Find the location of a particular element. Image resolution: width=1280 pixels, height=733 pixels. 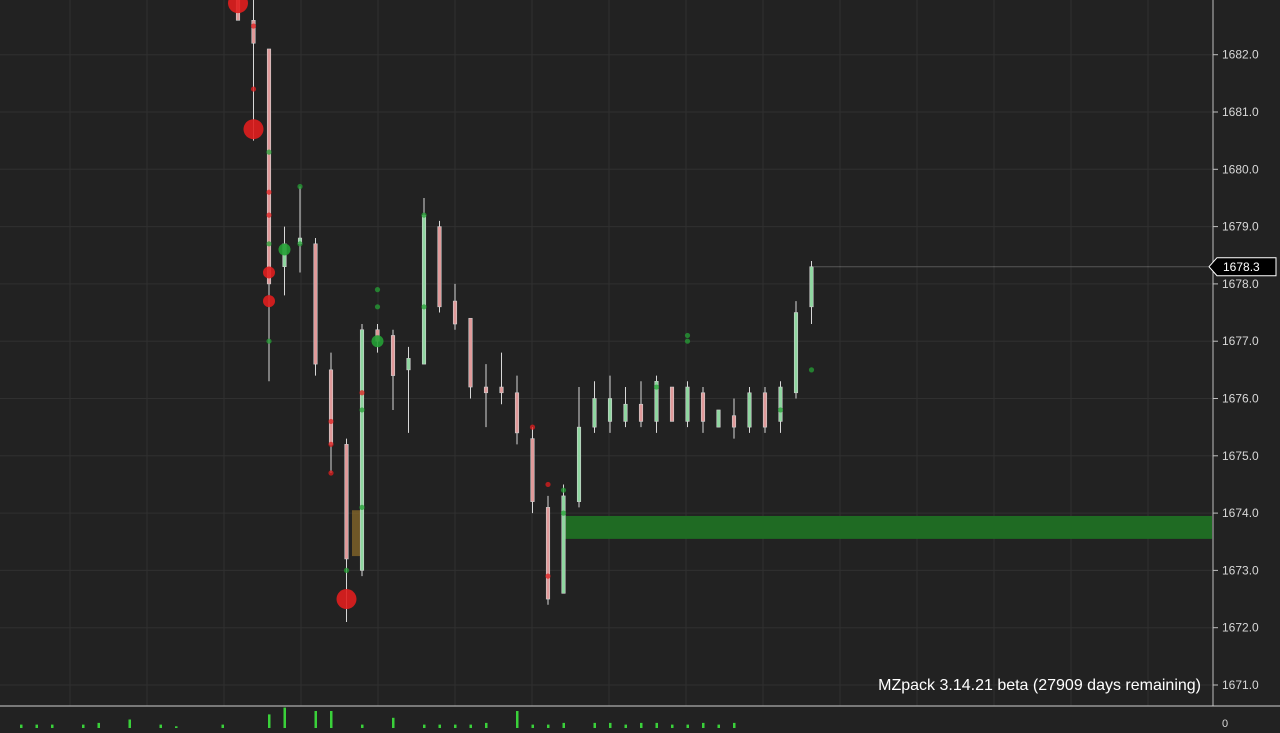

last-price-label: 1678.3 is located at coordinates (1241, 267).